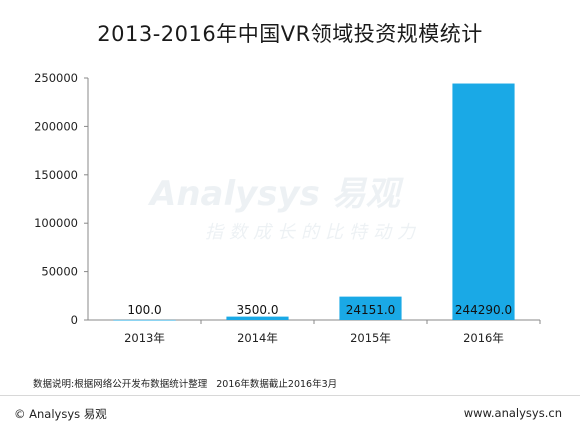 This screenshot has width=580, height=435. I want to click on watermark: Analysys 易观 指数成长的比特动力, so click(284, 208).